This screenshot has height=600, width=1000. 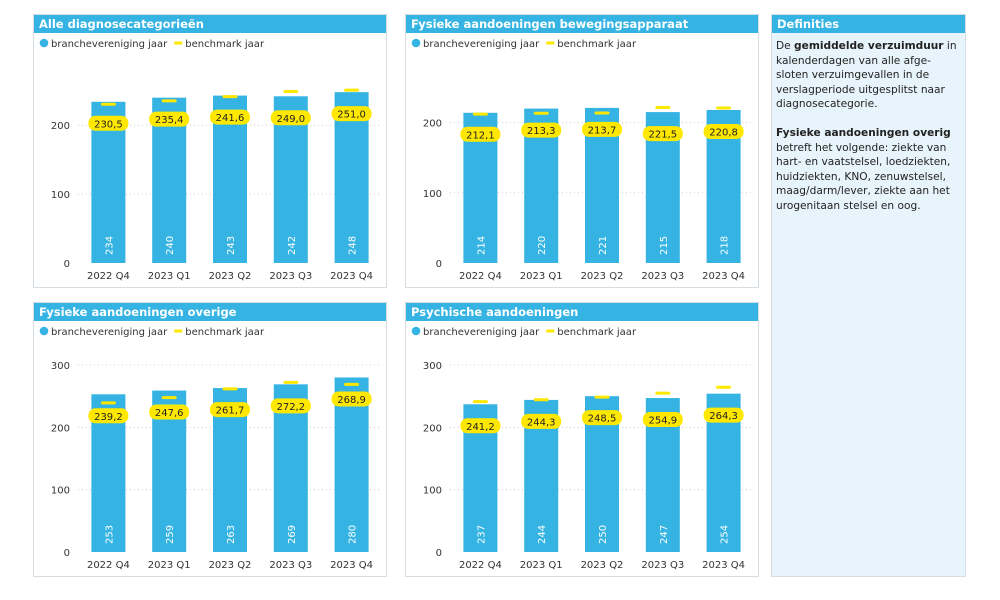 What do you see at coordinates (785, 46) in the screenshot?
I see `definition-duration-prefix: De` at bounding box center [785, 46].